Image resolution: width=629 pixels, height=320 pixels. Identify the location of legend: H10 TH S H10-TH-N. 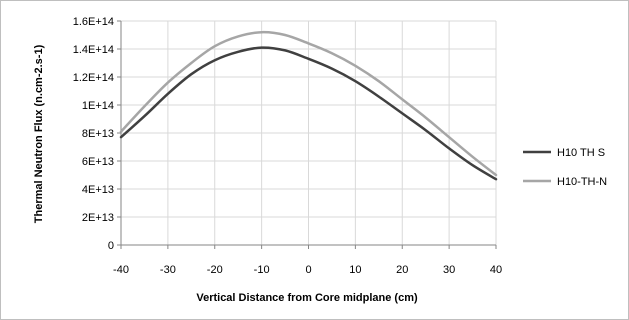
(565, 167).